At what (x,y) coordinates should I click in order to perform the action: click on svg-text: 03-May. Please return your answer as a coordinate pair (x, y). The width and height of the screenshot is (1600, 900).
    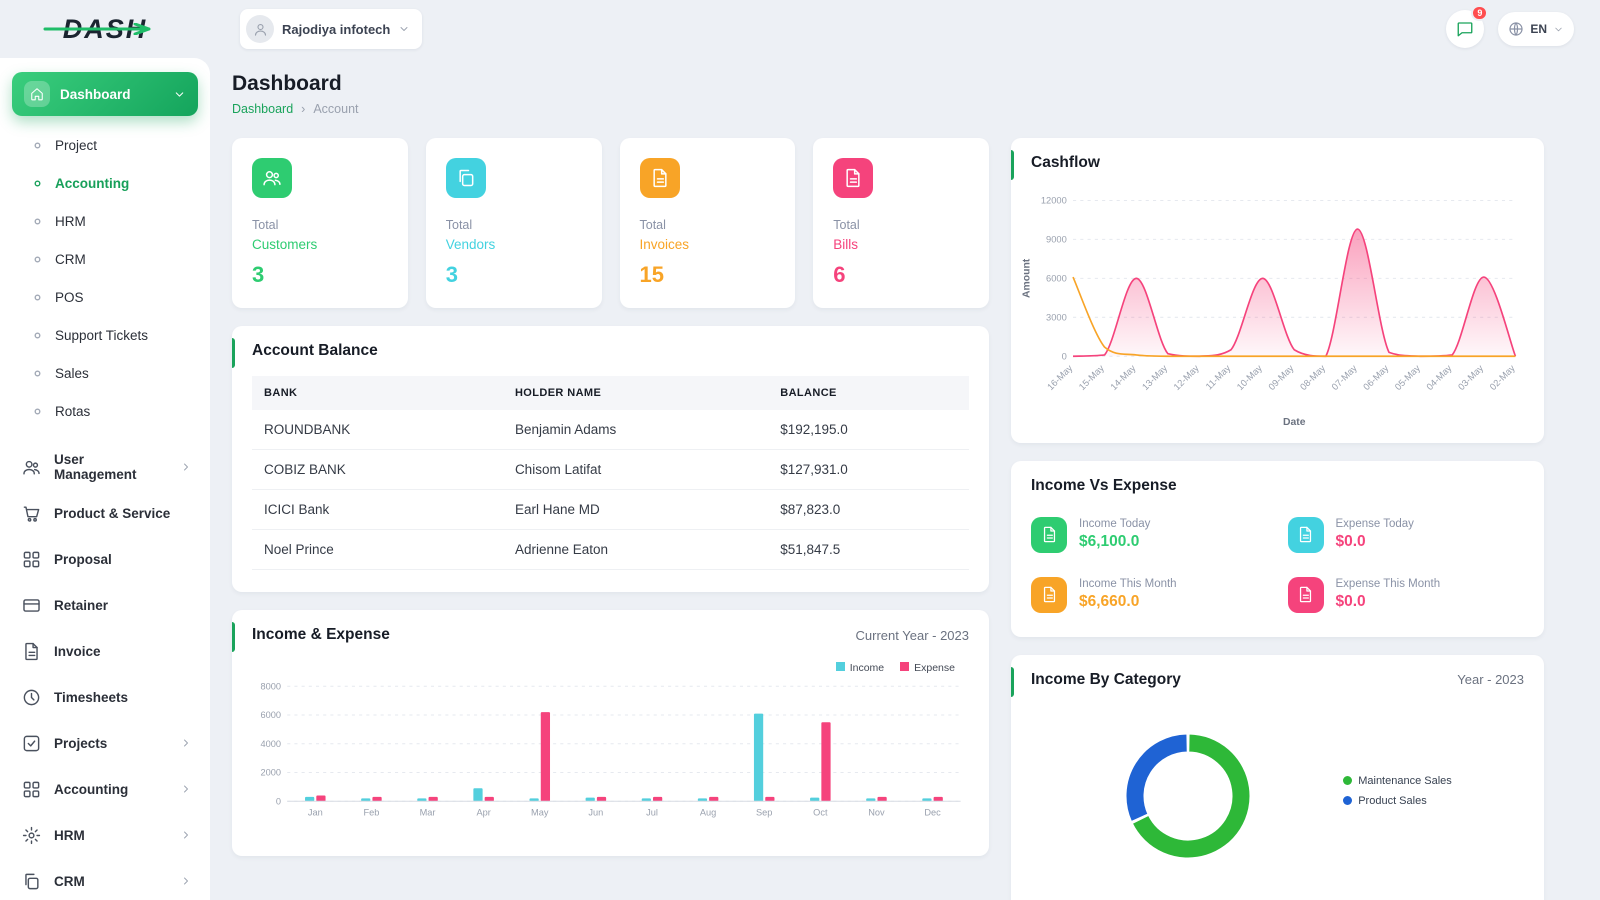
    Looking at the image, I should click on (1470, 377).